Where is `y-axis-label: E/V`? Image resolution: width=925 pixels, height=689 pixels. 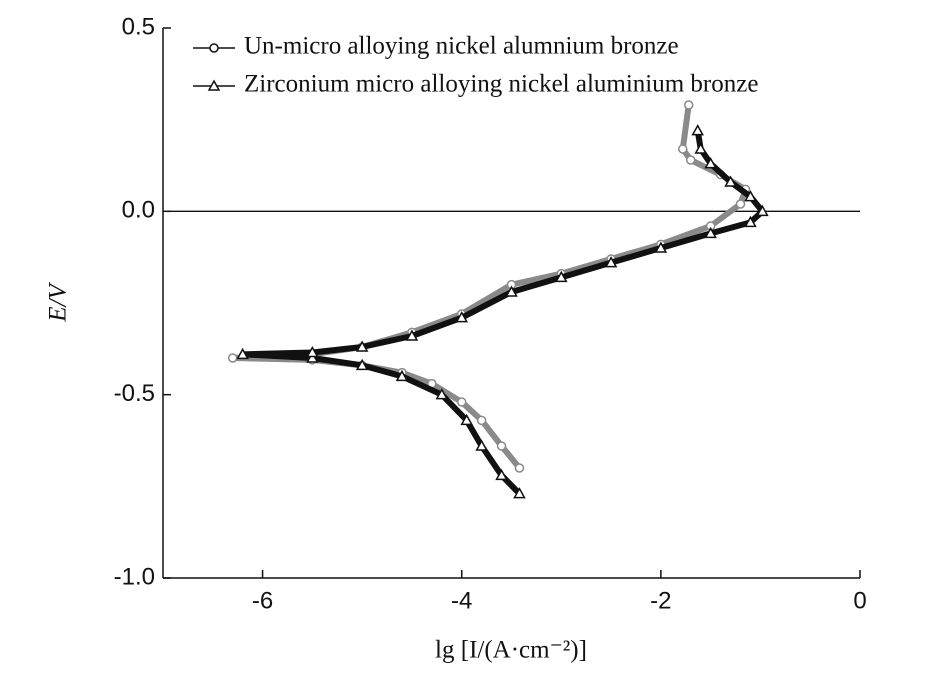
y-axis-label: E/V is located at coordinates (58, 302).